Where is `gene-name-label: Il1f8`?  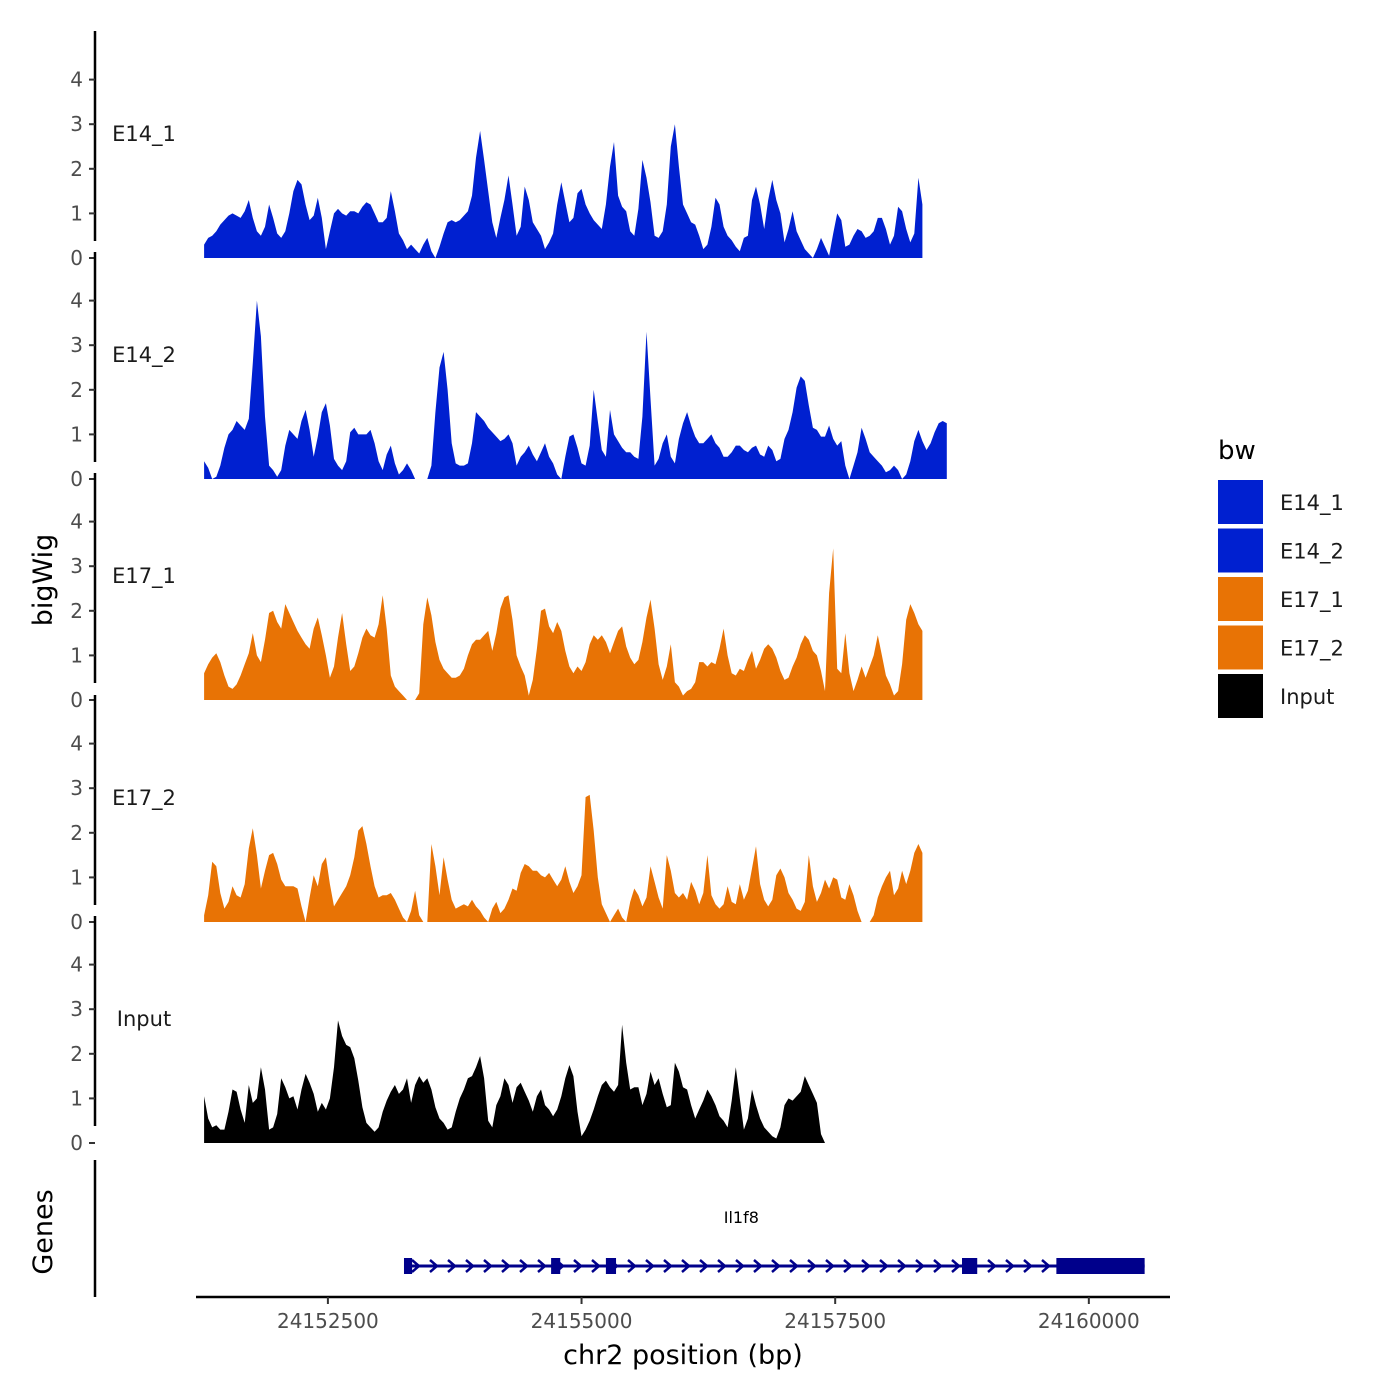 gene-name-label: Il1f8 is located at coordinates (741, 1217).